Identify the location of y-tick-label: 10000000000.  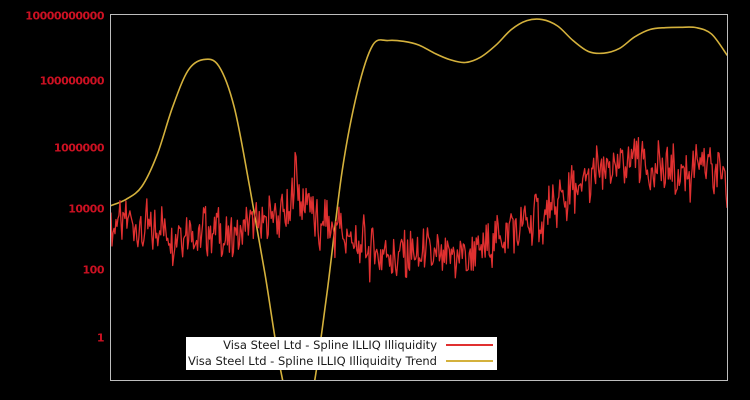
(64, 16).